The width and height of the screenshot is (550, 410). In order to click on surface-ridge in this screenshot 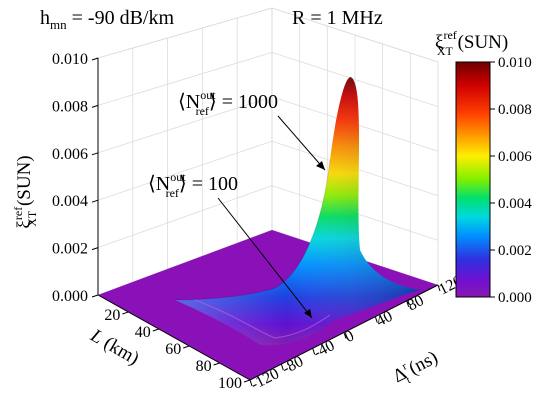, I will do `click(252, 230)`.